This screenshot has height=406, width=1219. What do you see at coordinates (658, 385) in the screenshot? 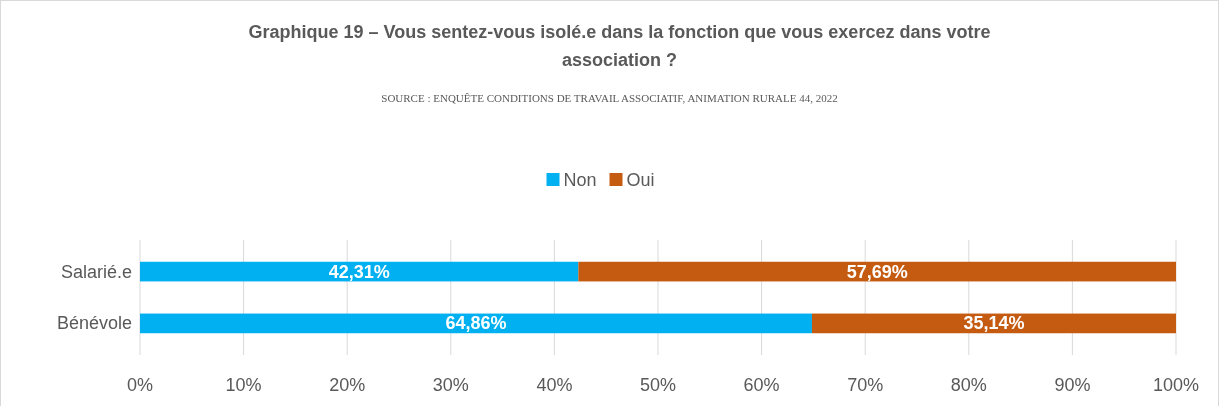
I see `x-tick-label: 50%` at bounding box center [658, 385].